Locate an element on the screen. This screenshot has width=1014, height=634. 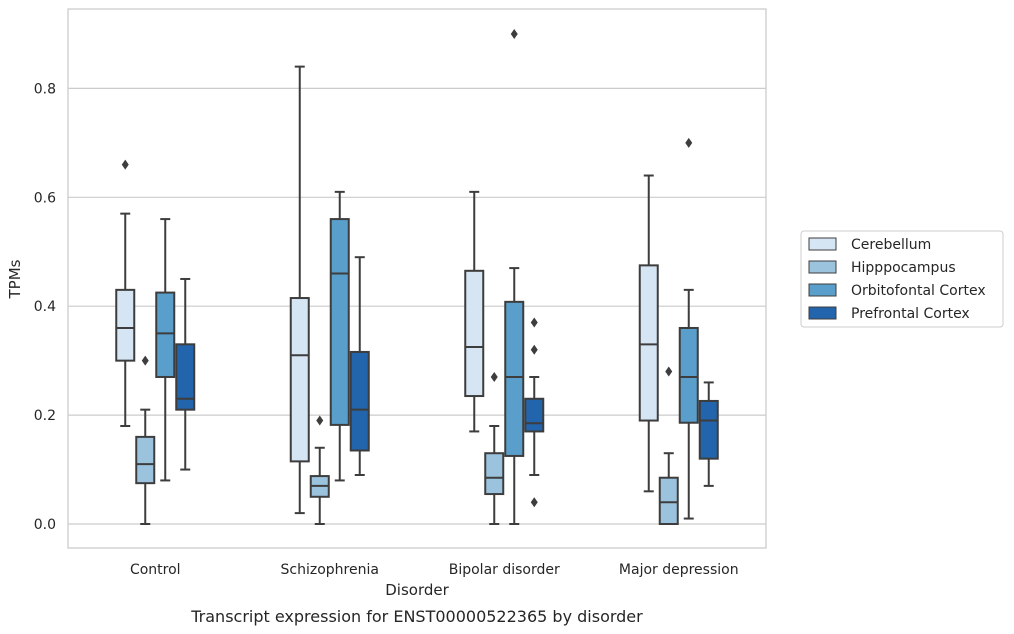
y-axis-label: TPMs is located at coordinates (15, 279).